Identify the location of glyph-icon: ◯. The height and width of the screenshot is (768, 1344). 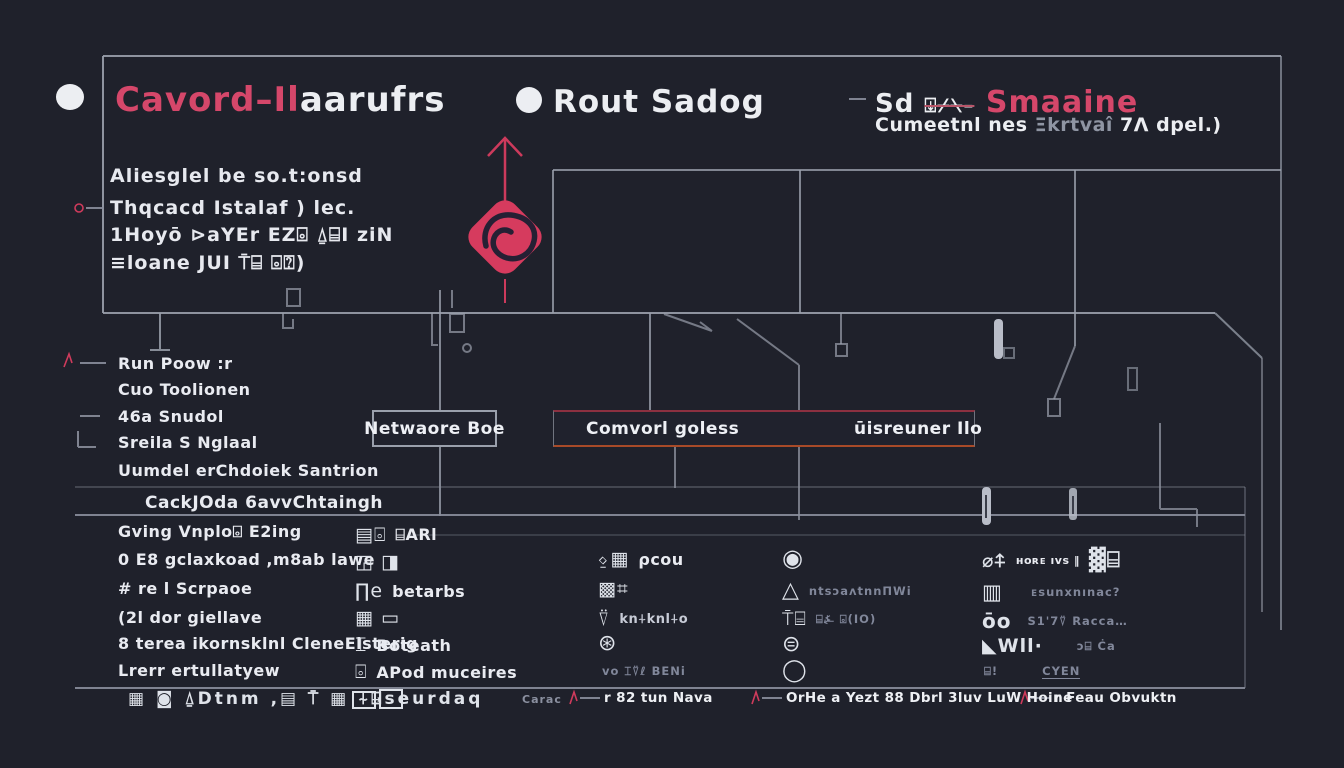
(795, 670).